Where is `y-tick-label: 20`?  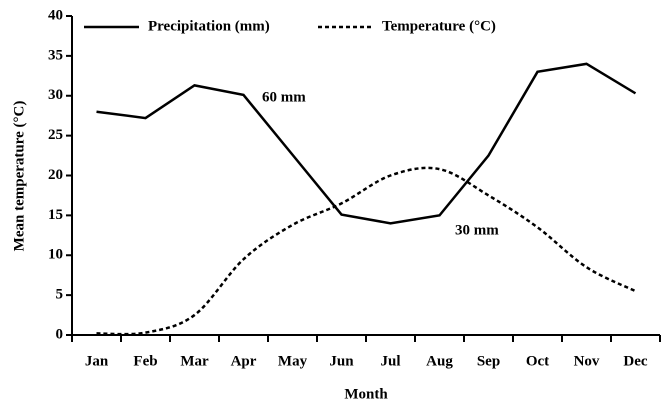 y-tick-label: 20 is located at coordinates (55, 175).